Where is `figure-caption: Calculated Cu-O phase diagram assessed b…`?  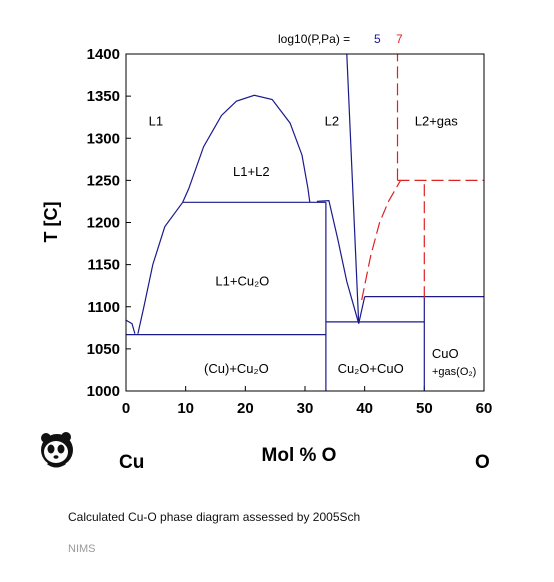 figure-caption: Calculated Cu-O phase diagram assessed b… is located at coordinates (214, 517).